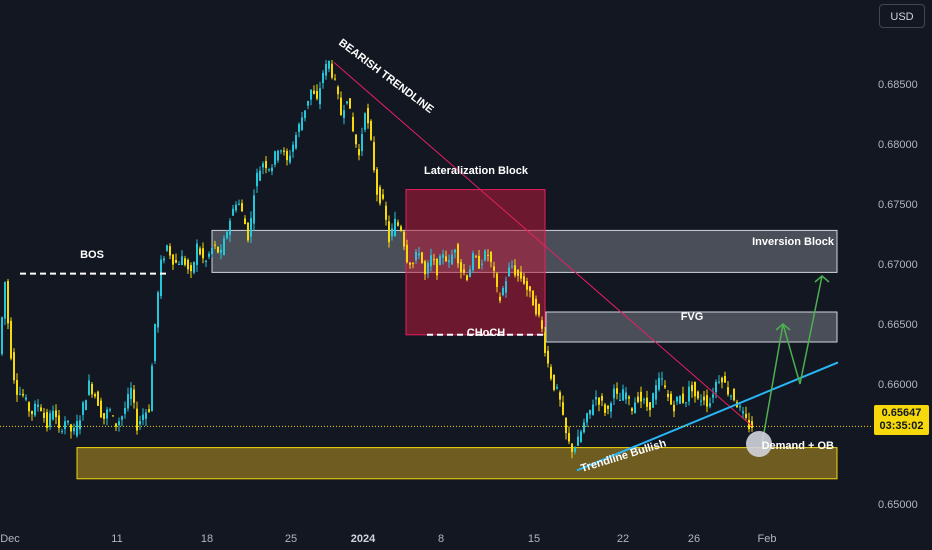 The image size is (932, 550). I want to click on projection-path, so click(792, 360).